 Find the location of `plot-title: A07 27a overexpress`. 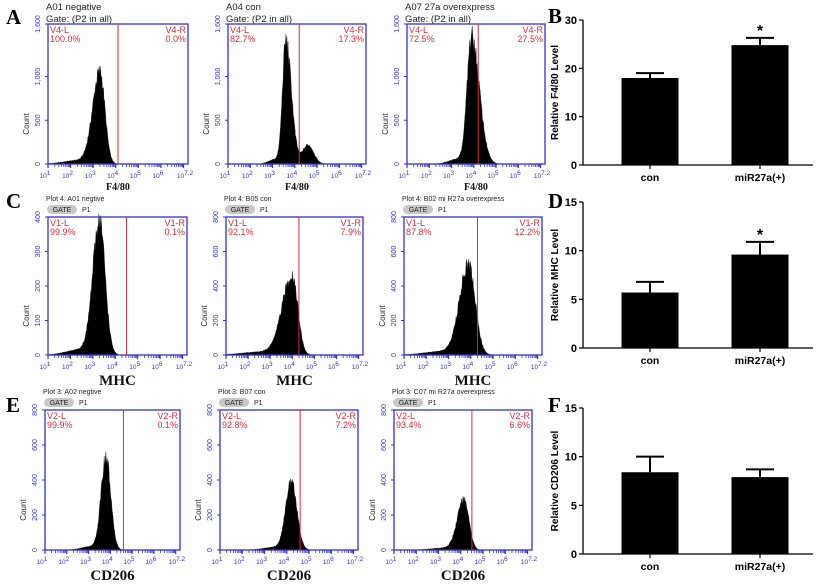

plot-title: A07 27a overexpress is located at coordinates (450, 7).